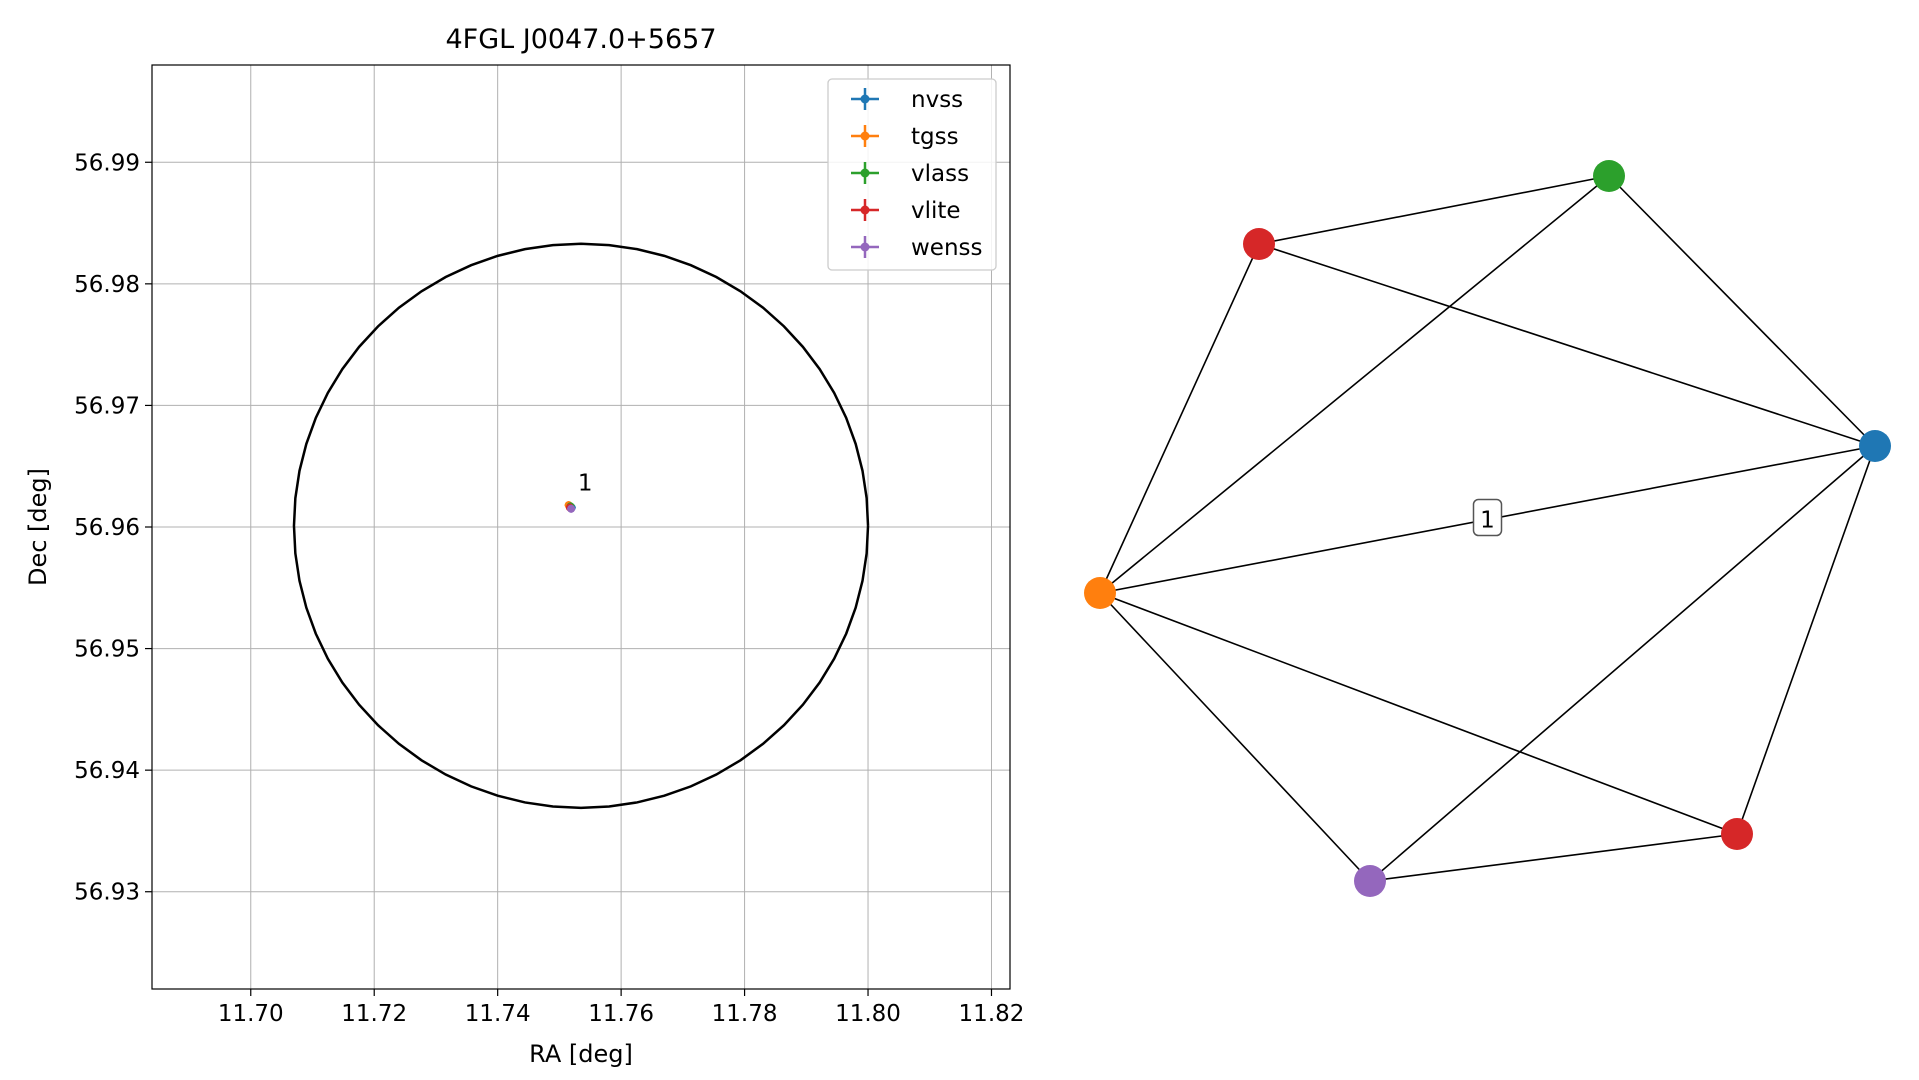  I want to click on edge-vlass-nvss, so click(1742, 311).